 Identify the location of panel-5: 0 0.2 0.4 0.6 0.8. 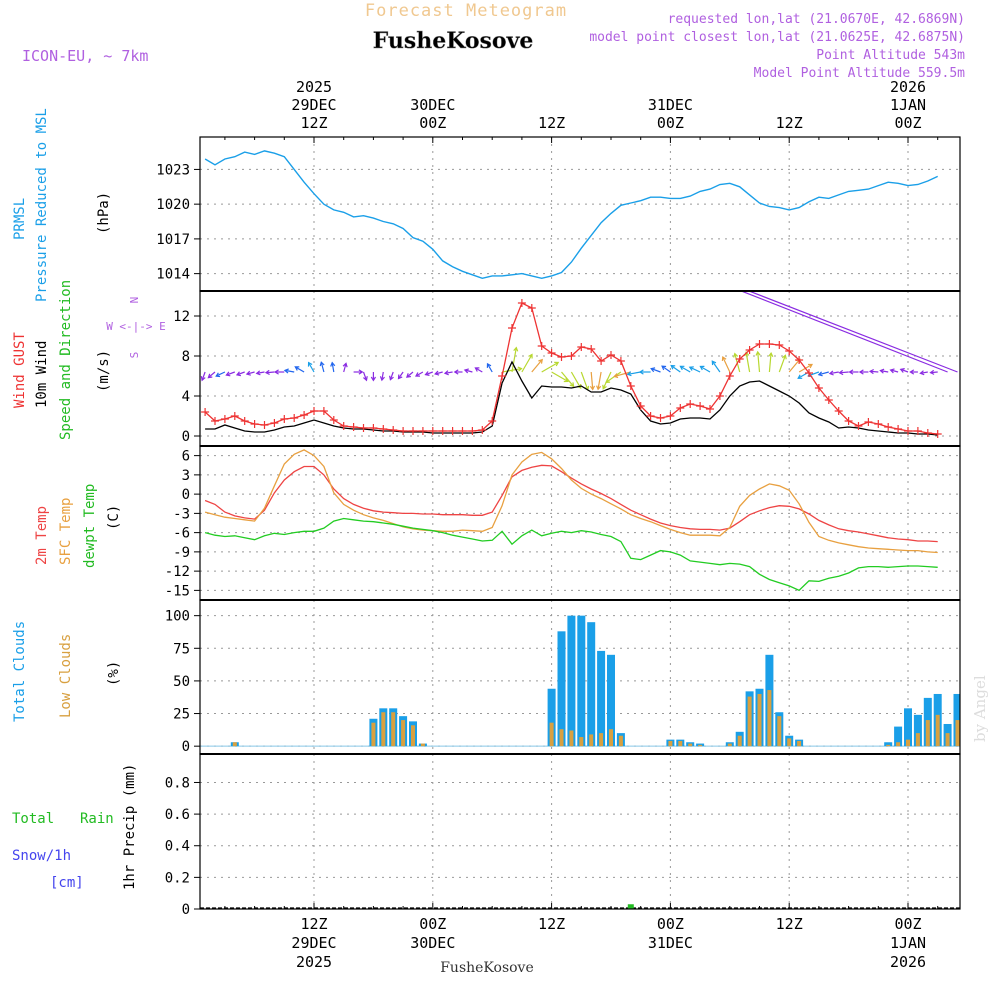
(563, 835).